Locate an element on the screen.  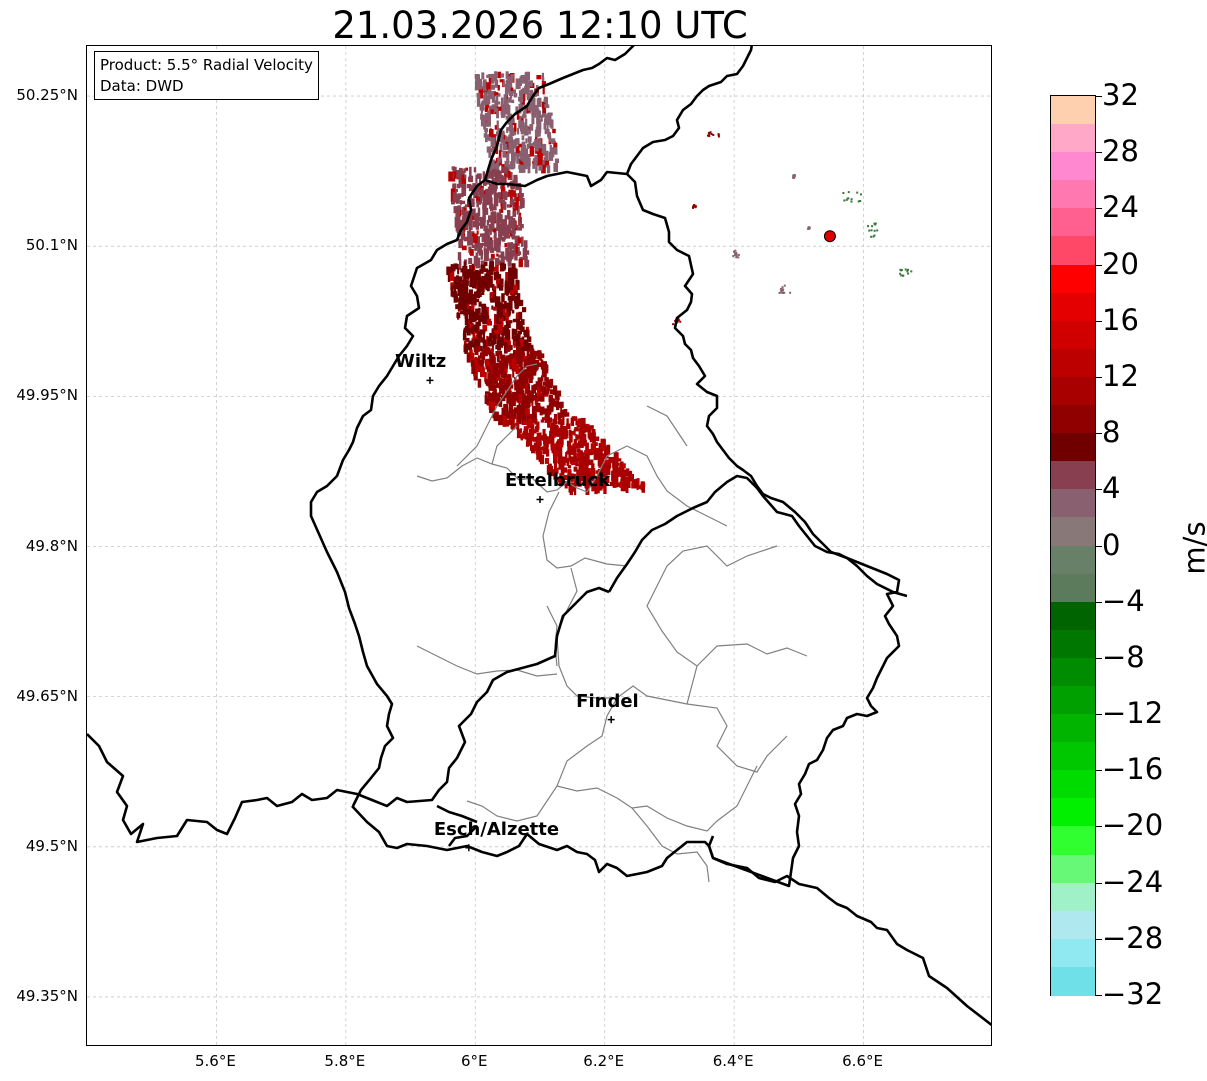
colorbar-tick-label: −4 is located at coordinates (1123, 600).